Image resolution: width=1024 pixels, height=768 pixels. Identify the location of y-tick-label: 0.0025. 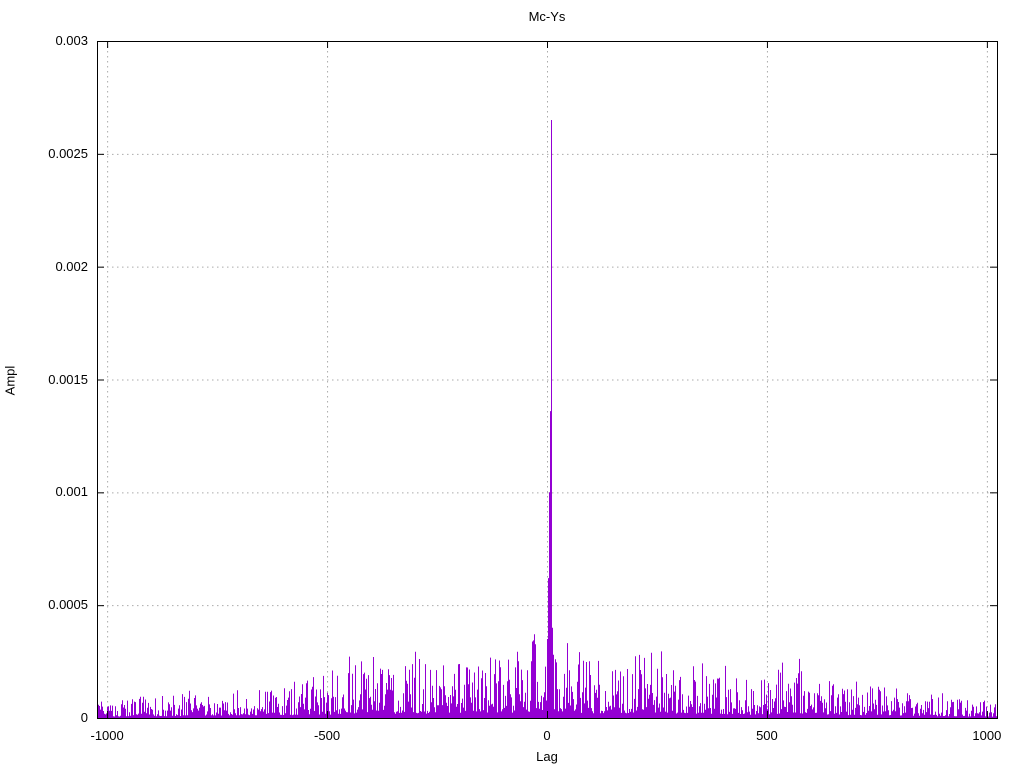
(68, 153).